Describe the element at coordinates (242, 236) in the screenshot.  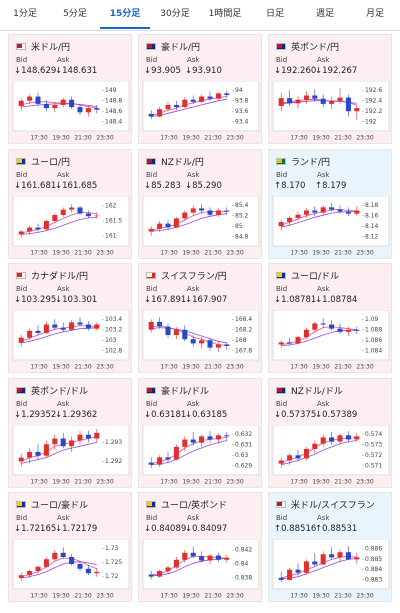
I see `y-tick-label: 84.8` at that location.